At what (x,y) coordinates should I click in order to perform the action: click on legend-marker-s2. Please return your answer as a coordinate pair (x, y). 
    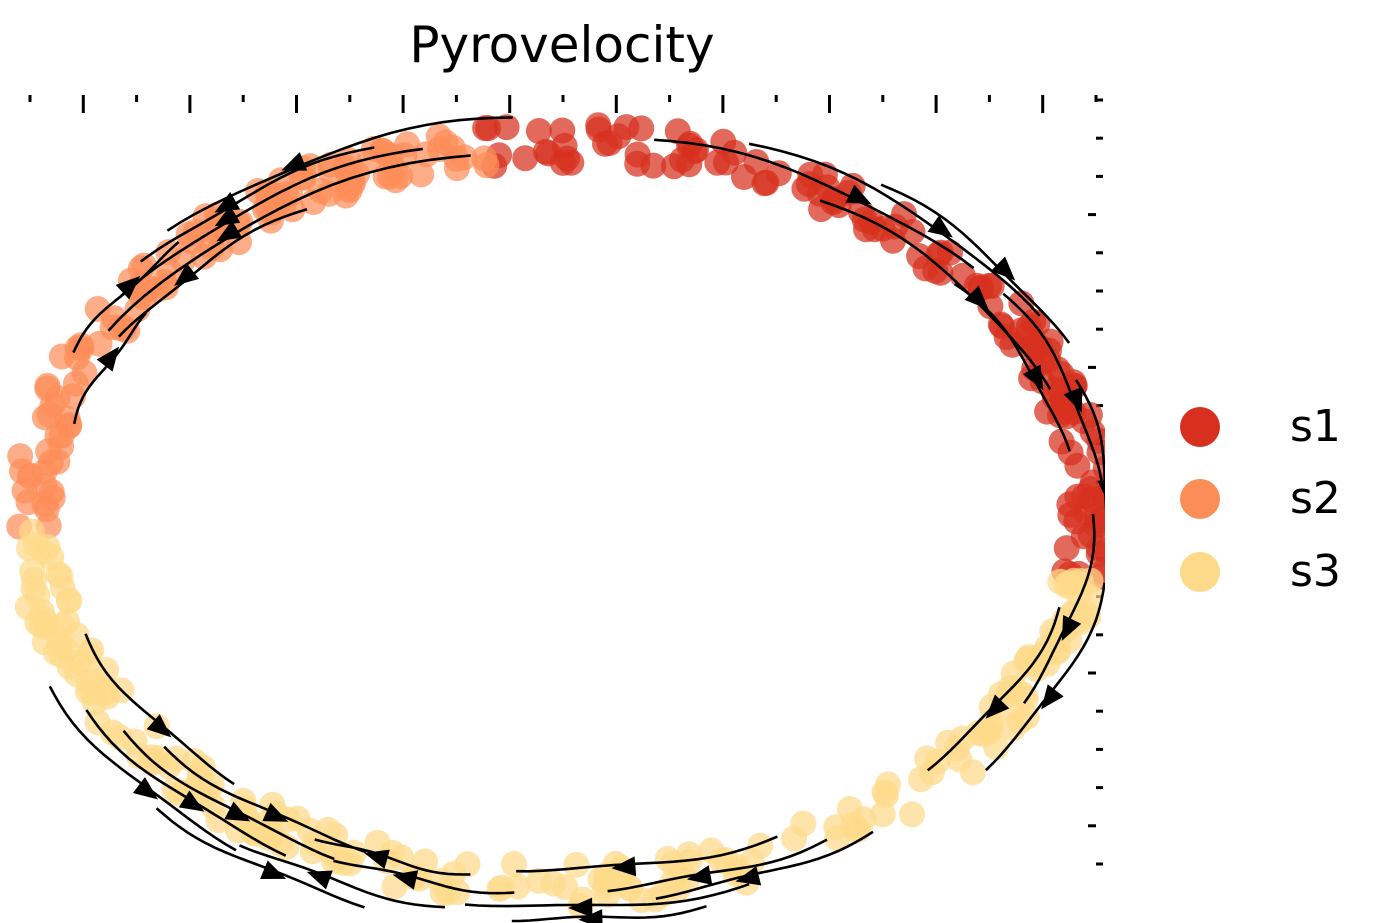
    Looking at the image, I should click on (1200, 499).